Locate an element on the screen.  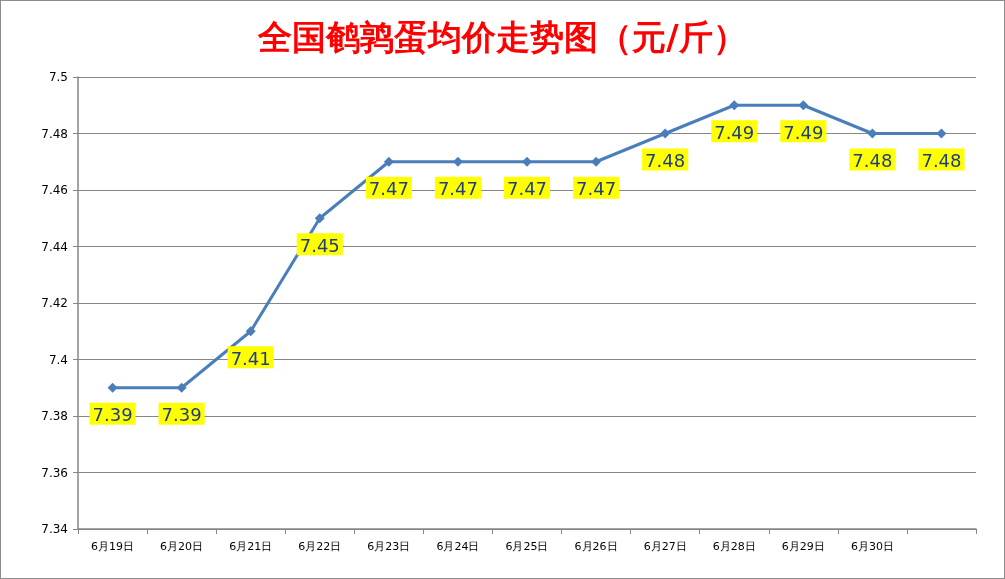
x-tick-label: 6月21日 is located at coordinates (251, 546).